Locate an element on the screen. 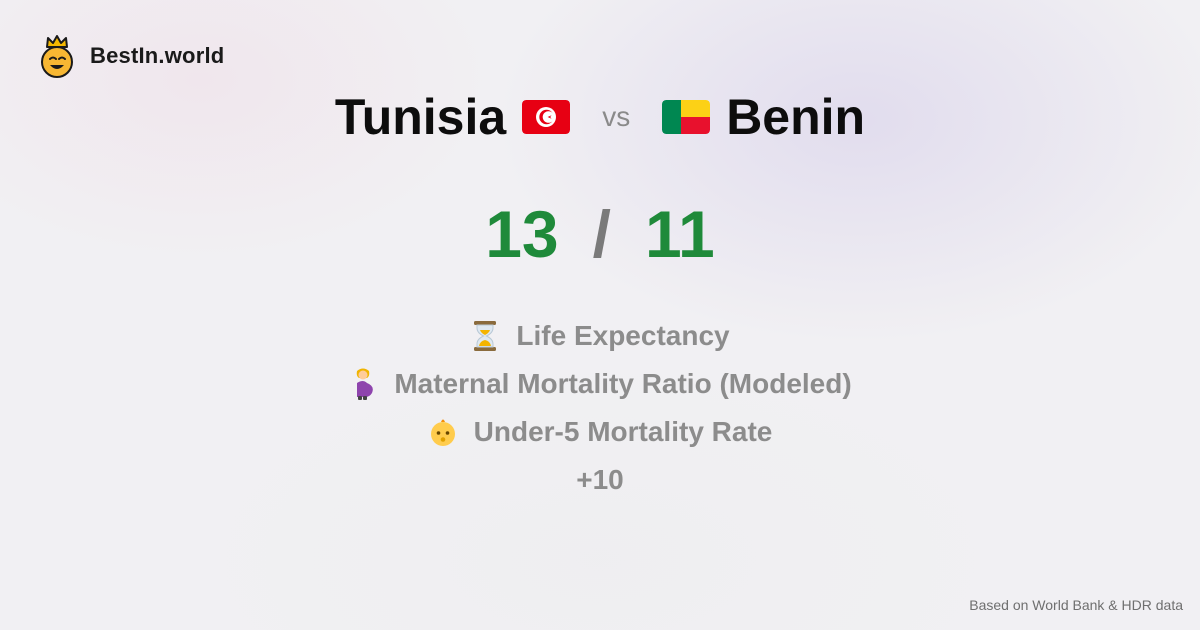  metric-label: Life Expectancy is located at coordinates (623, 335).